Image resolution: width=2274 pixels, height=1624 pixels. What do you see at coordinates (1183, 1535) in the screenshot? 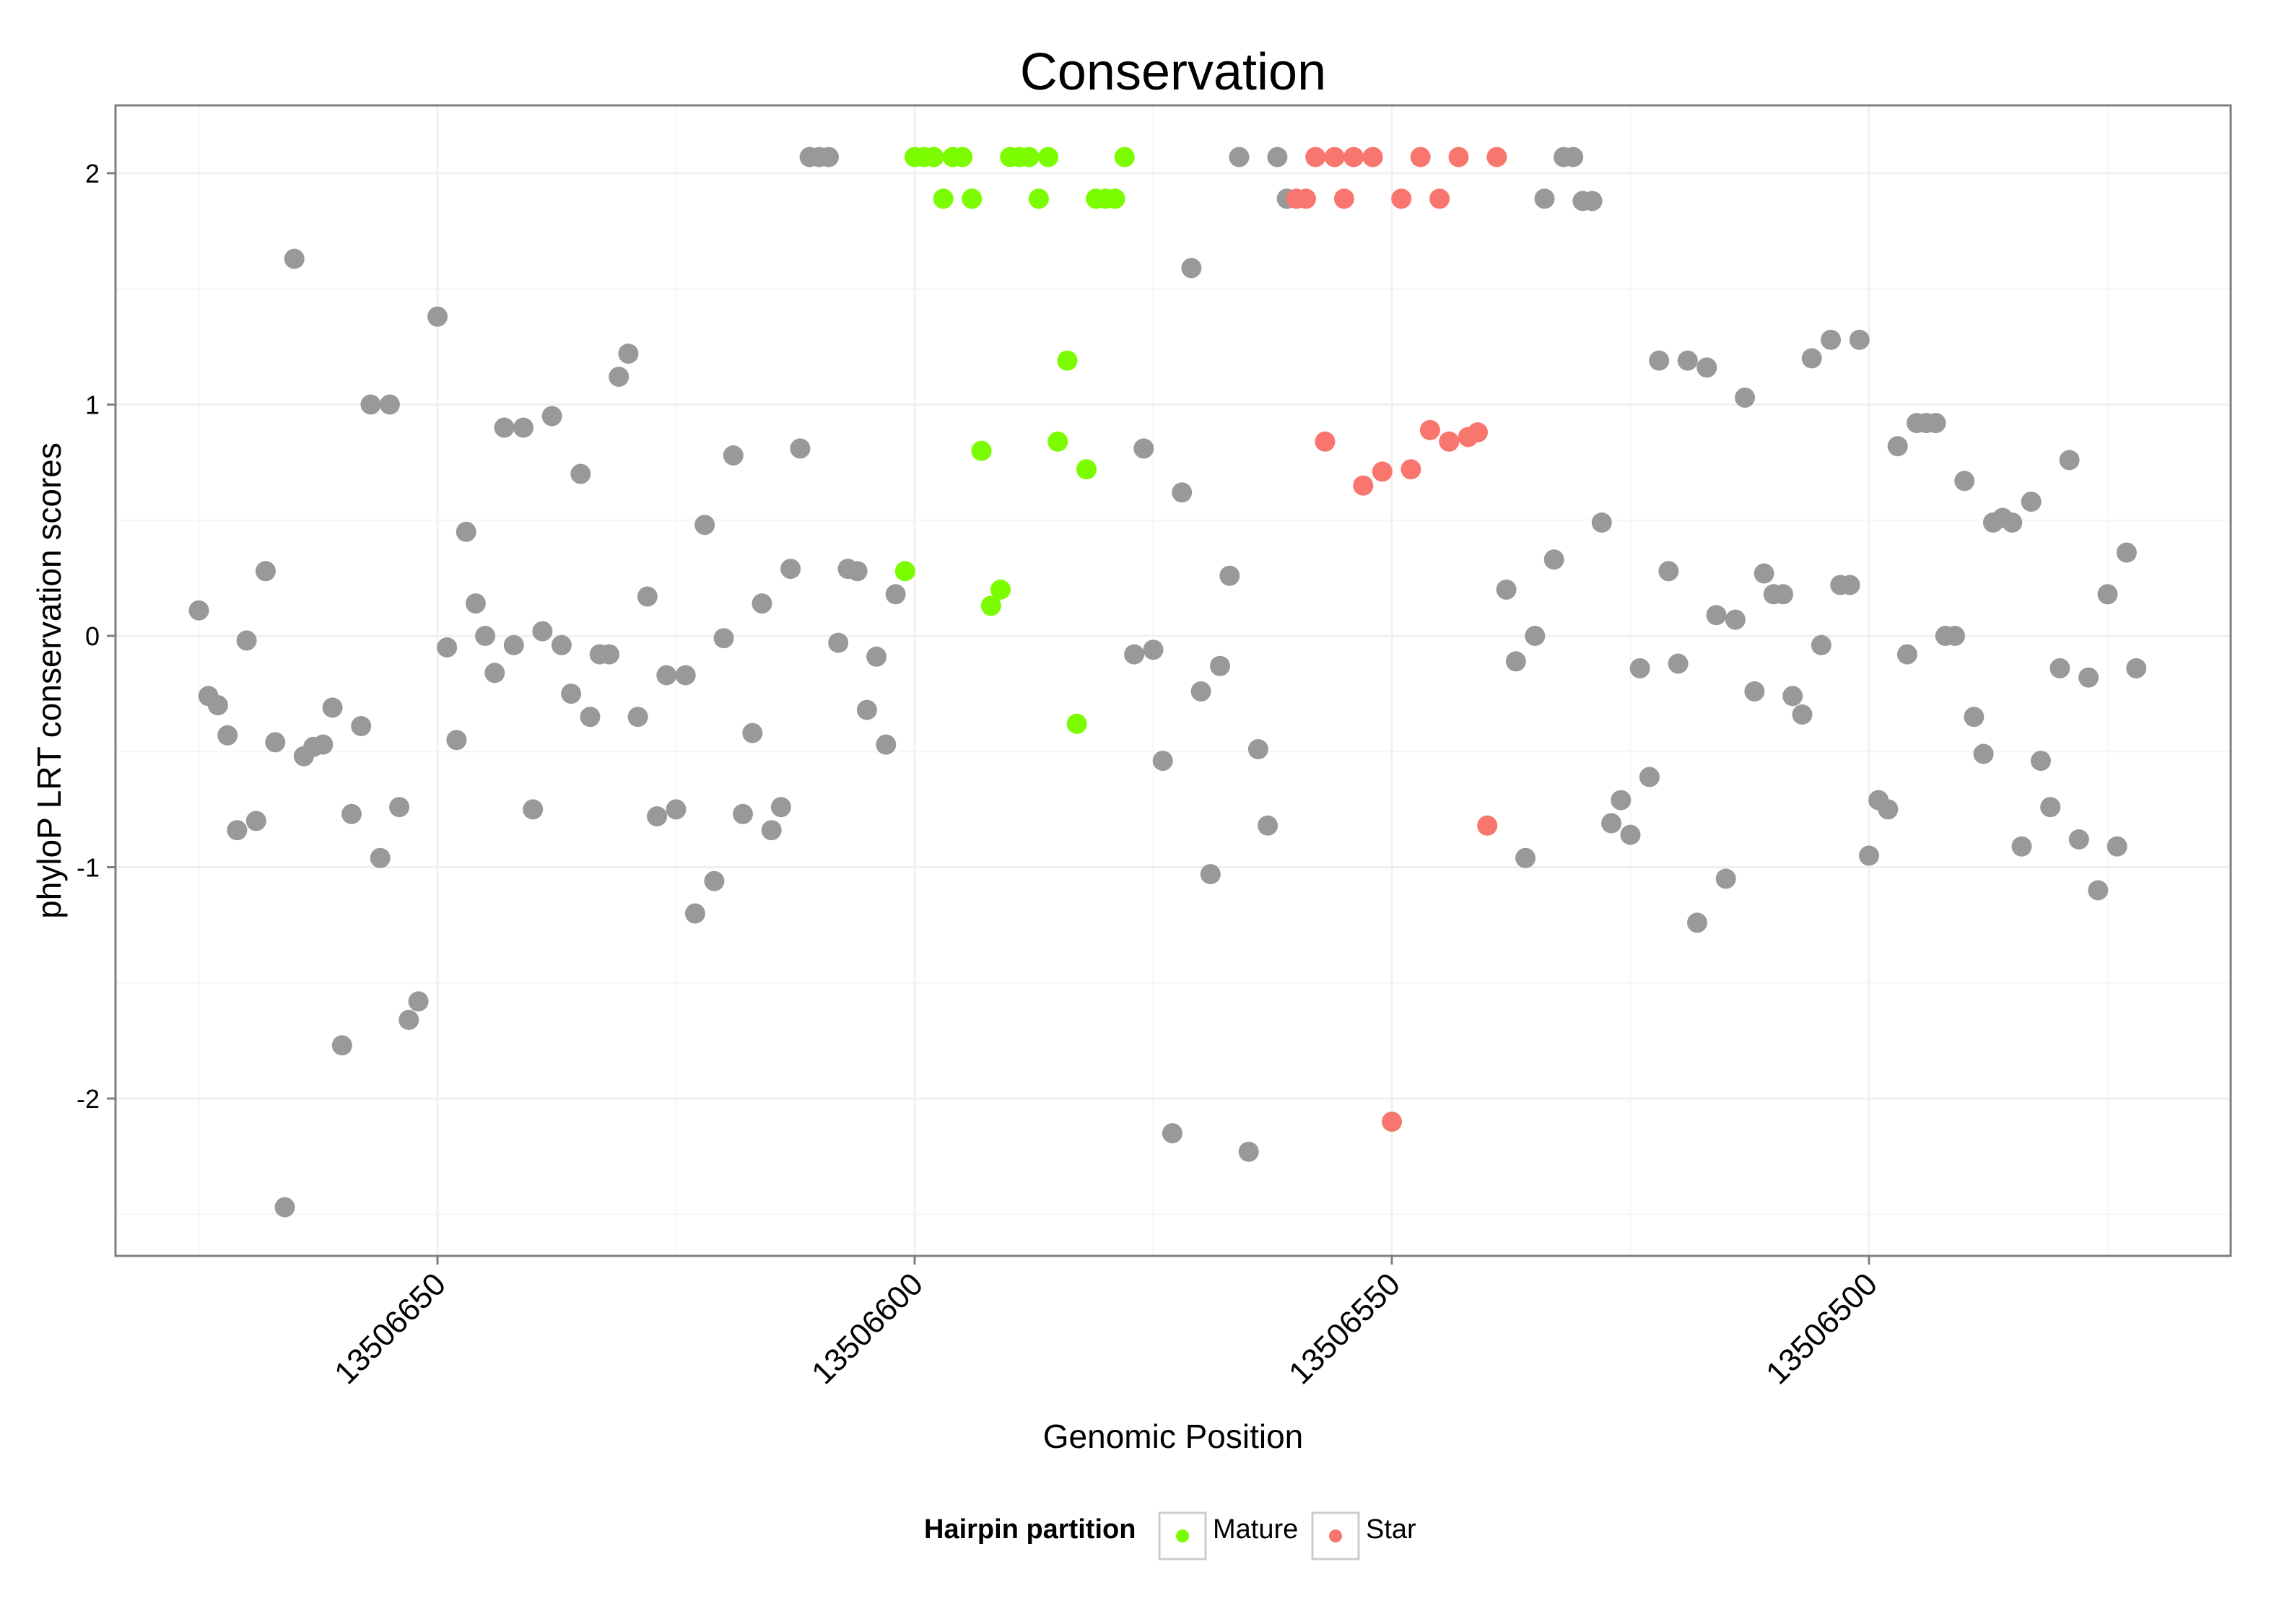
I see `legend-key-mature` at bounding box center [1183, 1535].